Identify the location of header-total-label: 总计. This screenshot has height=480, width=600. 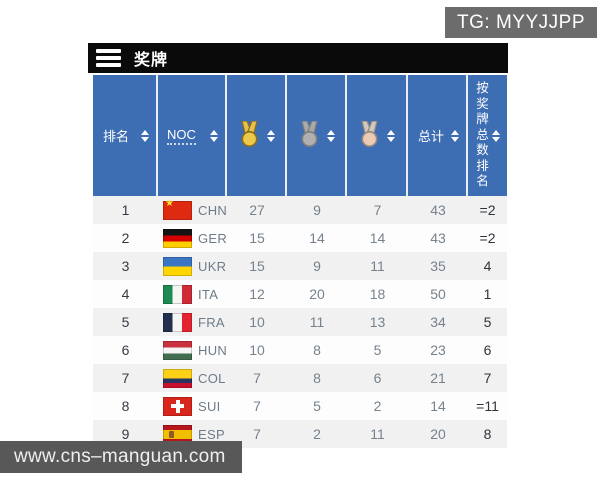
(431, 136).